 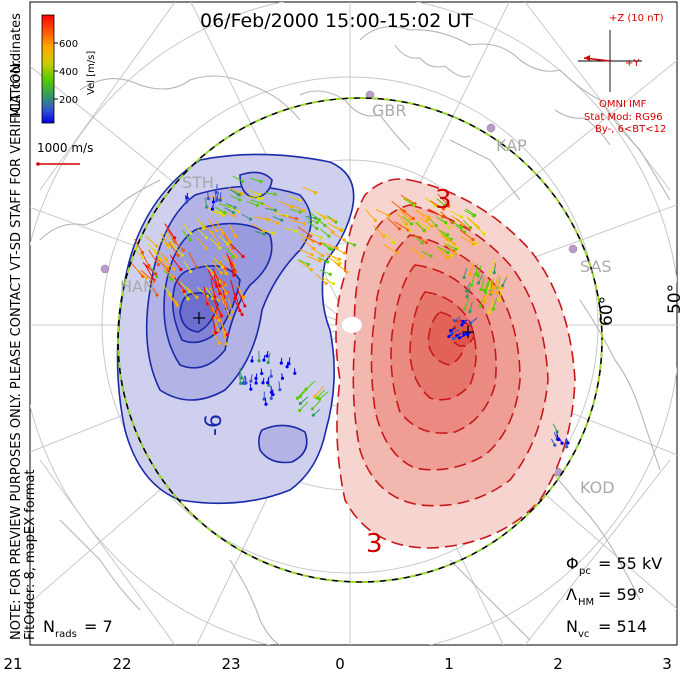 What do you see at coordinates (672, 299) in the screenshot?
I see `latitude-label-50: 50°` at bounding box center [672, 299].